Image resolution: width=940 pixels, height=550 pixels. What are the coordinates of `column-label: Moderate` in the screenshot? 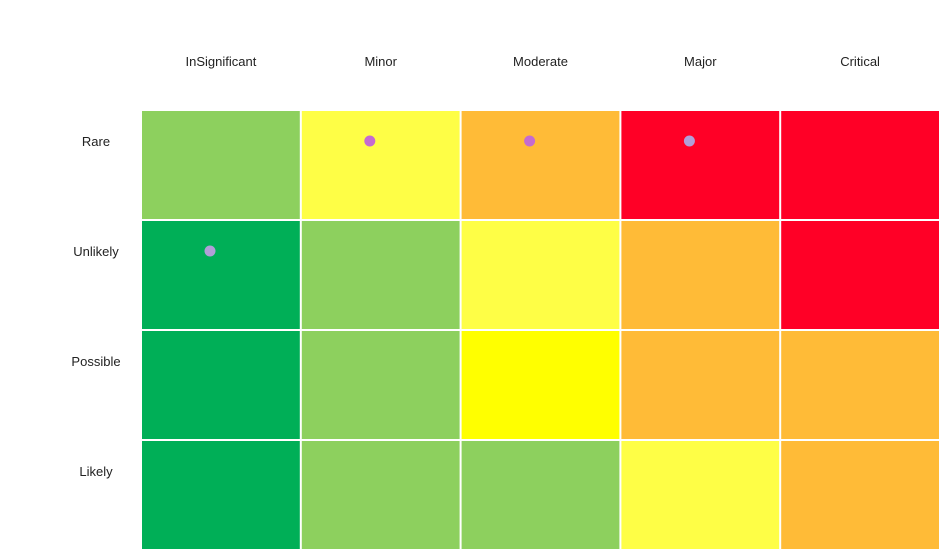 It's located at (540, 61).